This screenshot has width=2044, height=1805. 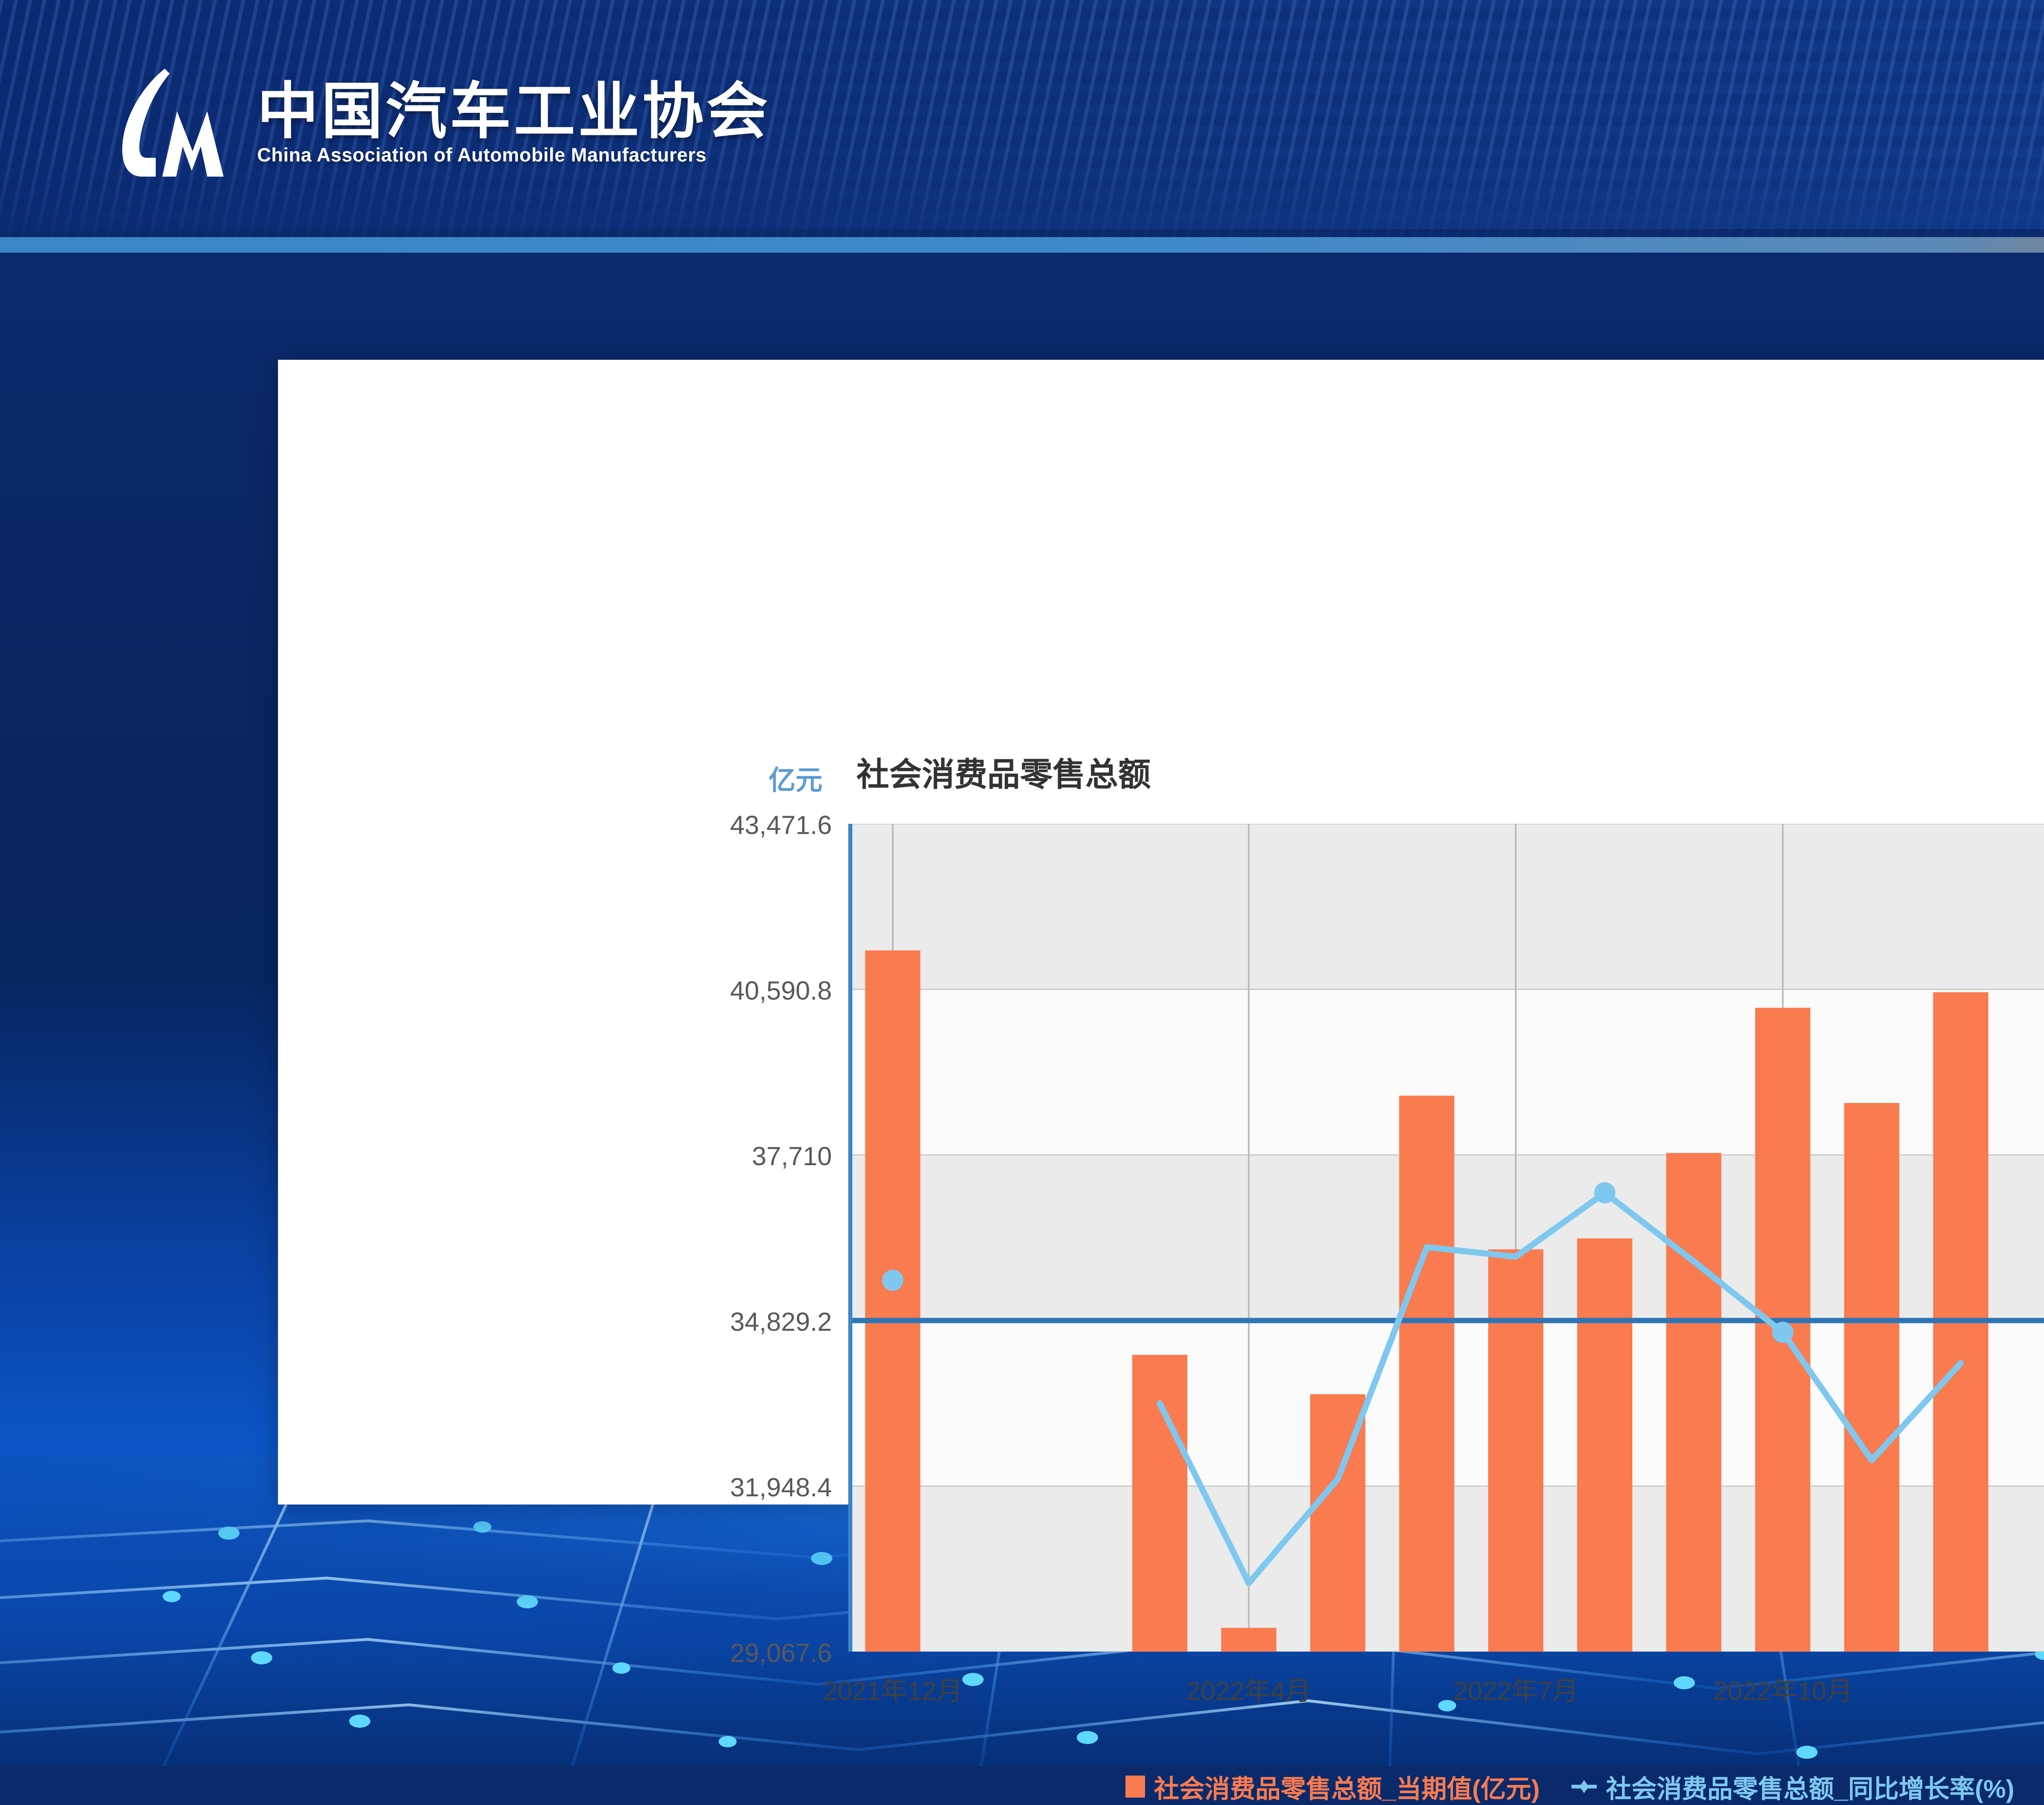 What do you see at coordinates (781, 1487) in the screenshot?
I see `left-axis-tick-label: 31,948.4` at bounding box center [781, 1487].